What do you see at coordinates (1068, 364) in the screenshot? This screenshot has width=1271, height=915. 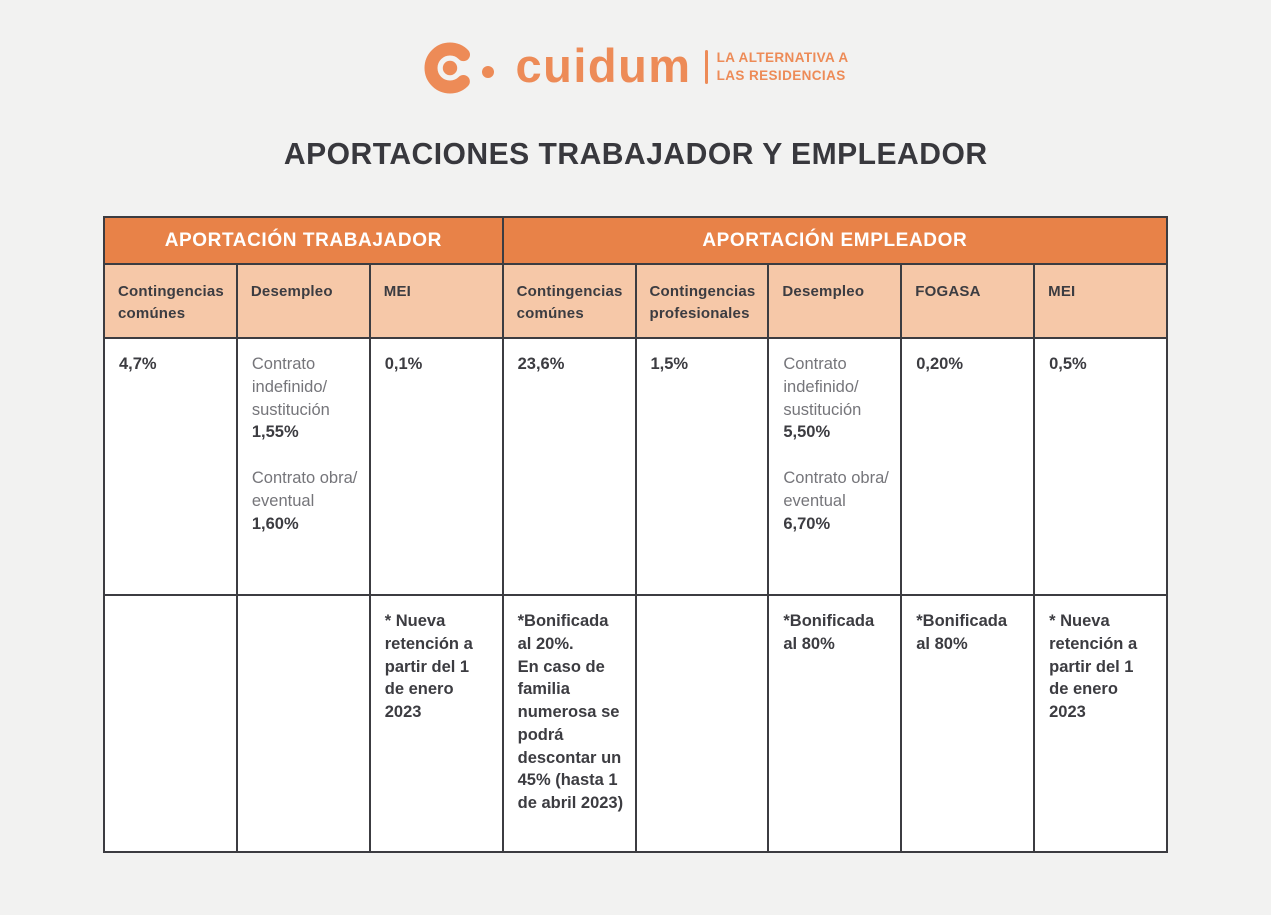 I see `rate-value: 0,5%` at bounding box center [1068, 364].